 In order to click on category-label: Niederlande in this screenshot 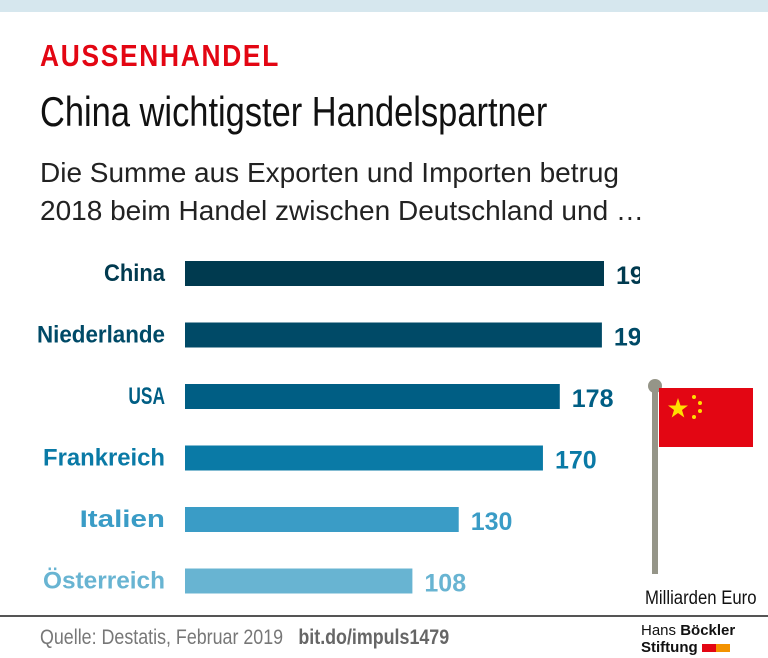, I will do `click(101, 335)`.